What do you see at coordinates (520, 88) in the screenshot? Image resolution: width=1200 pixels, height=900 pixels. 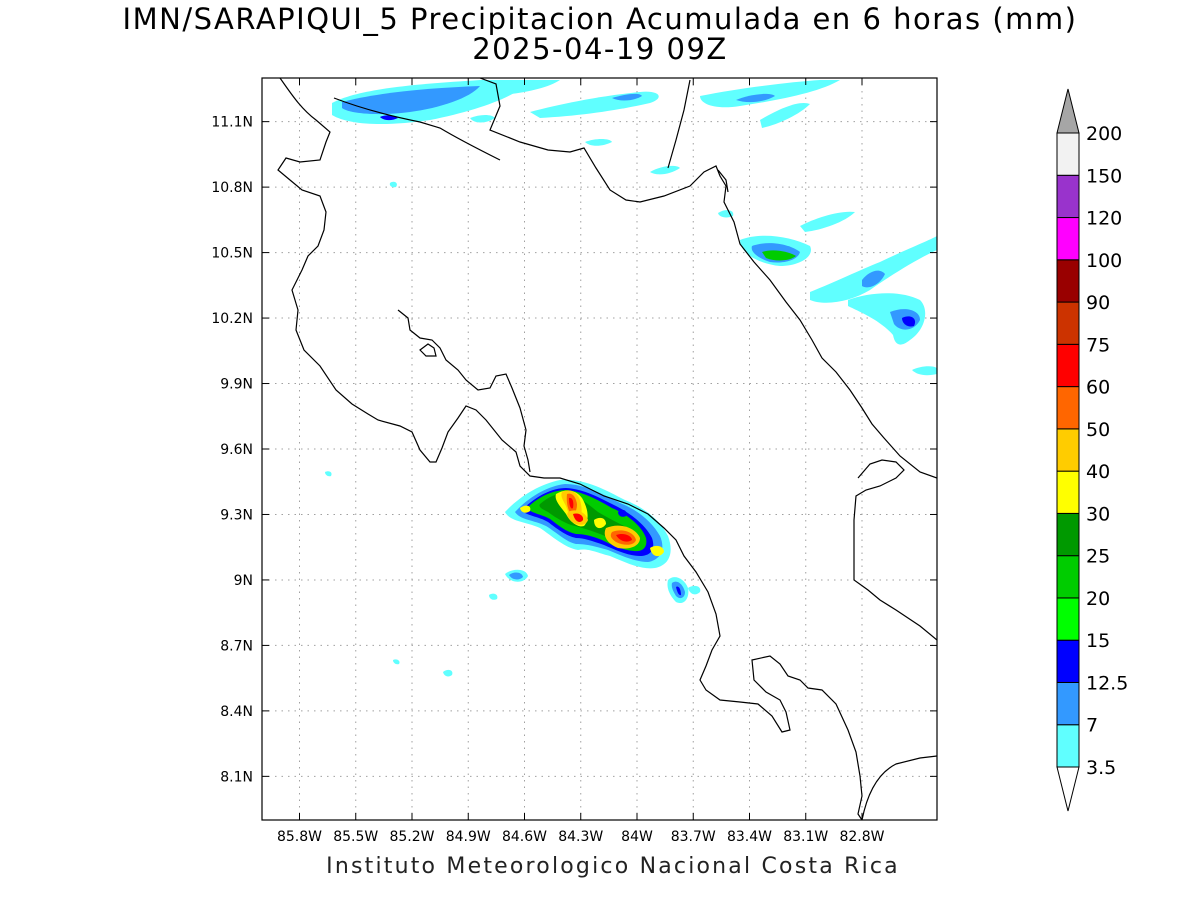 I see `precip-band-north-arm` at bounding box center [520, 88].